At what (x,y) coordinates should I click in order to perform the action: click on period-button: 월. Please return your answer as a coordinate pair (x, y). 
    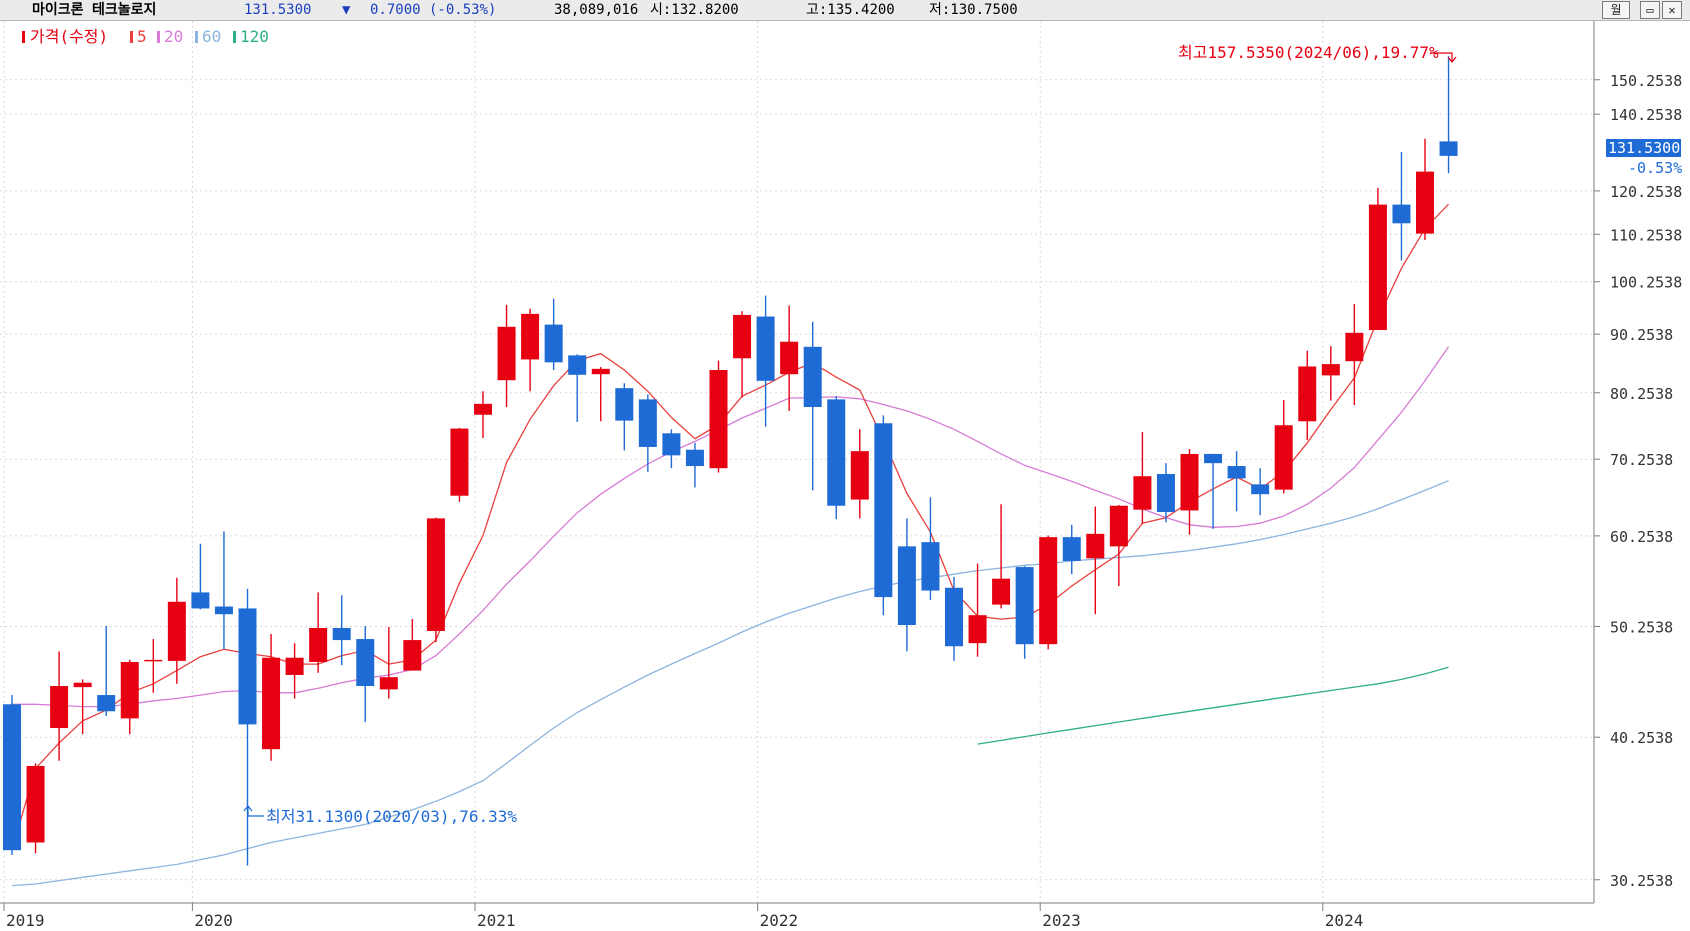
    Looking at the image, I should click on (1616, 10).